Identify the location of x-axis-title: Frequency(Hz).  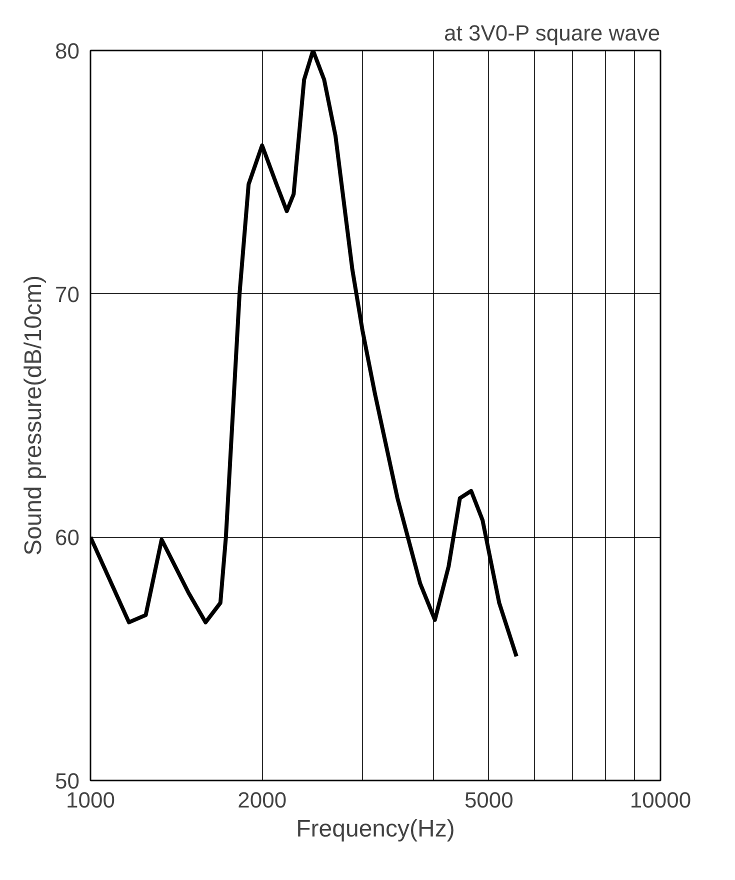
(375, 829).